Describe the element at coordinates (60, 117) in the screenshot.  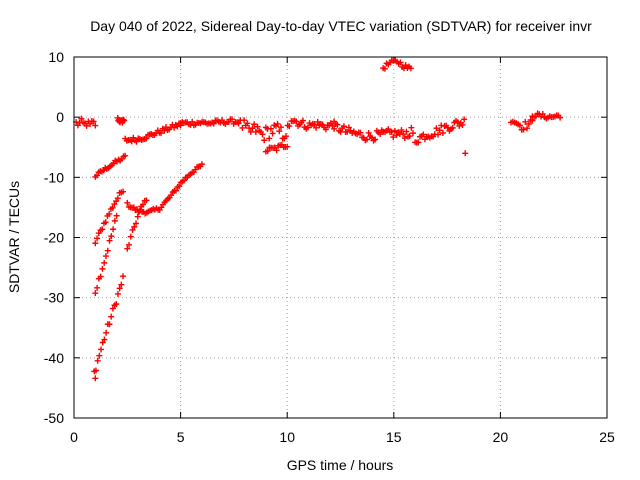
I see `y-tick-label: 0` at that location.